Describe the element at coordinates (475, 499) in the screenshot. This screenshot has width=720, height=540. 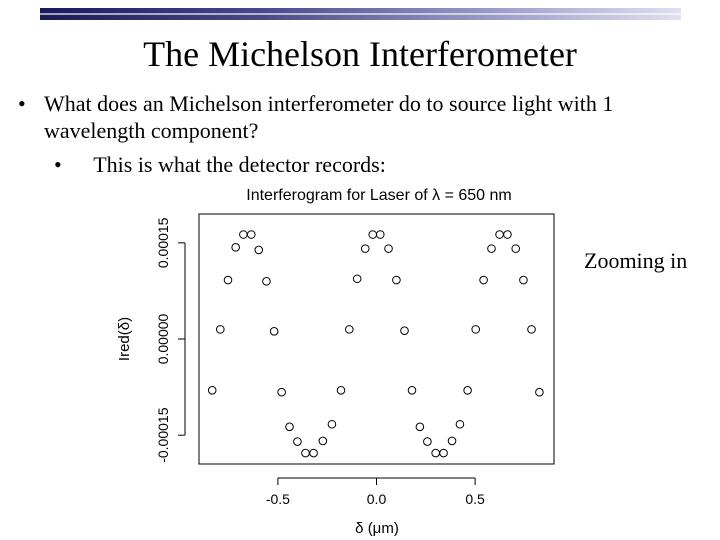
I see `x-tick-label: 0.5` at that location.